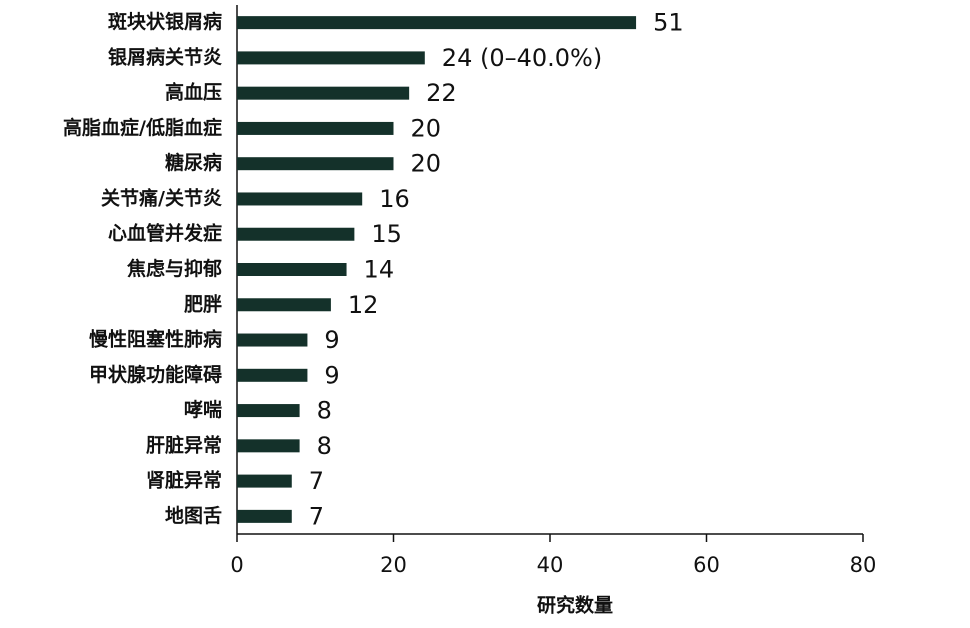 Image resolution: width=970 pixels, height=628 pixels. What do you see at coordinates (863, 565) in the screenshot?
I see `x-tick-label: 80` at bounding box center [863, 565].